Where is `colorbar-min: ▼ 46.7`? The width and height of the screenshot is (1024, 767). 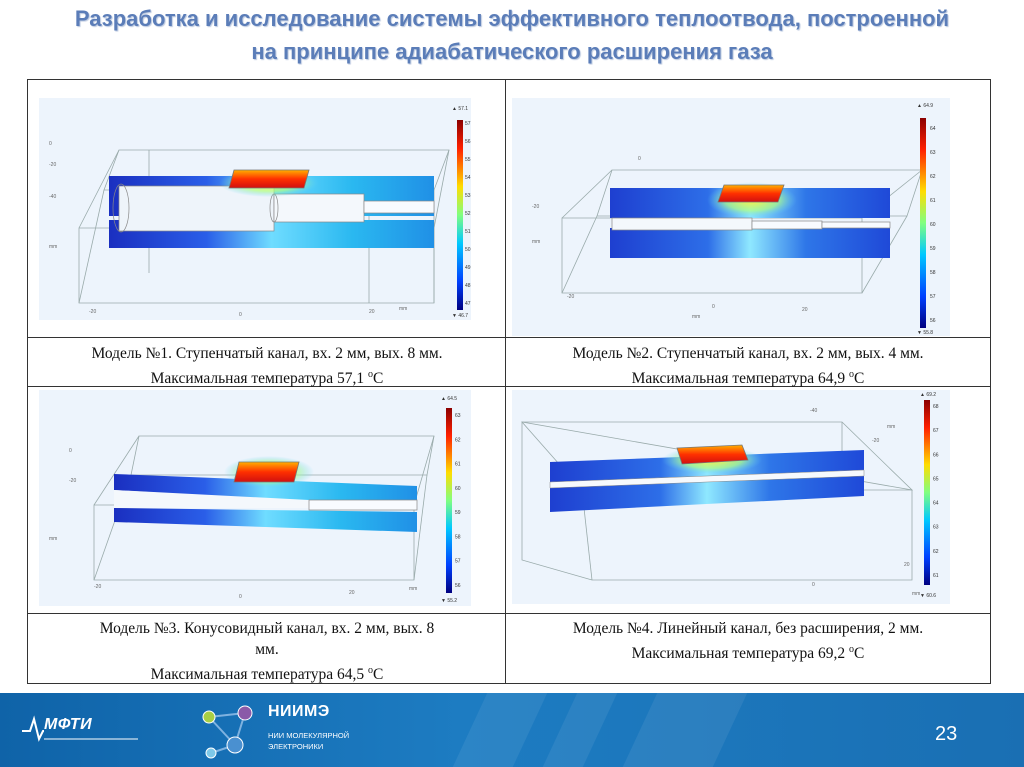
colorbar-min: ▼ 46.7 is located at coordinates (460, 316).